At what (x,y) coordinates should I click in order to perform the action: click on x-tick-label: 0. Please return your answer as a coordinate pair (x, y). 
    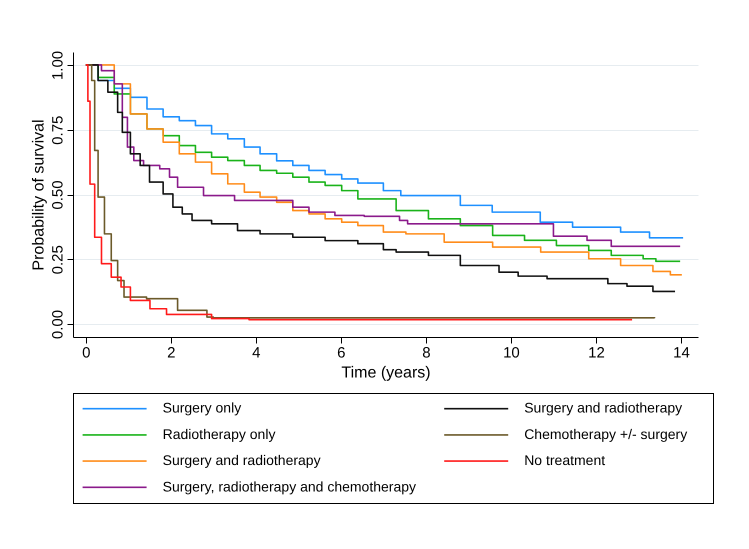
    Looking at the image, I should click on (86, 353).